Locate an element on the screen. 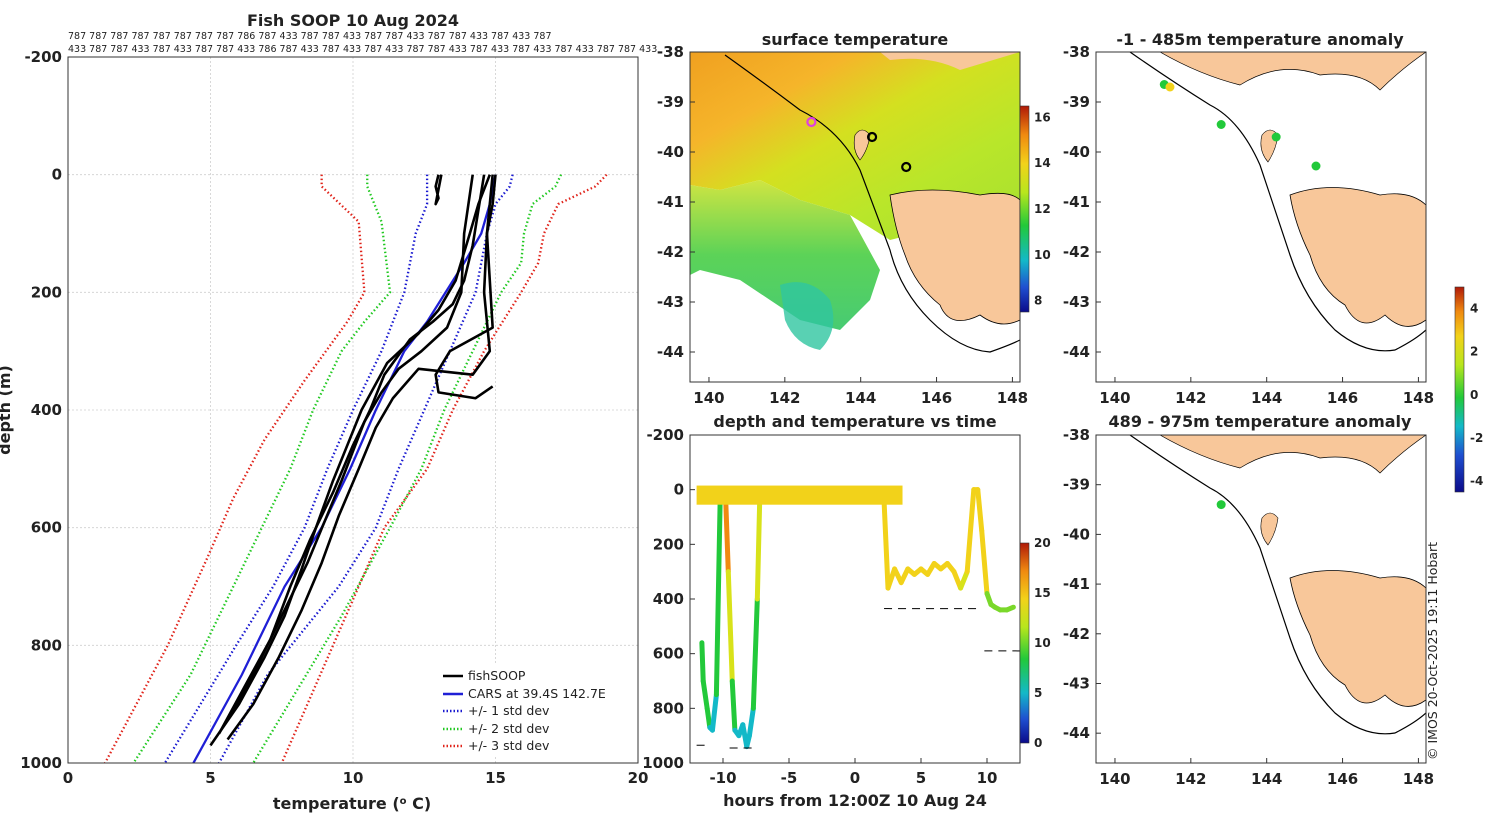 The image size is (1500, 820). anom-colorbar-tick: 0 is located at coordinates (1474, 395).